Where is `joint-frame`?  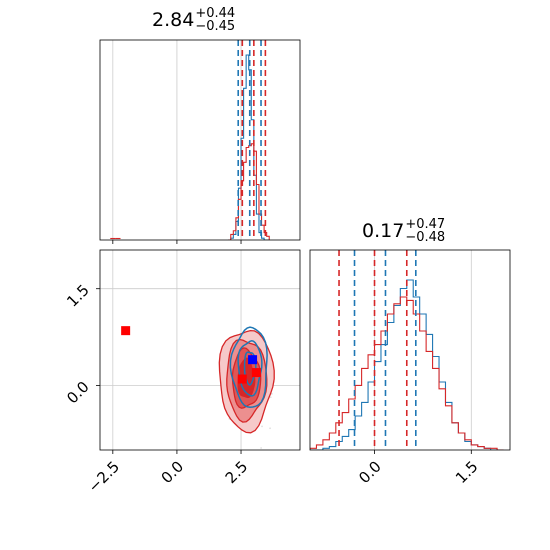
joint-frame is located at coordinates (200, 350).